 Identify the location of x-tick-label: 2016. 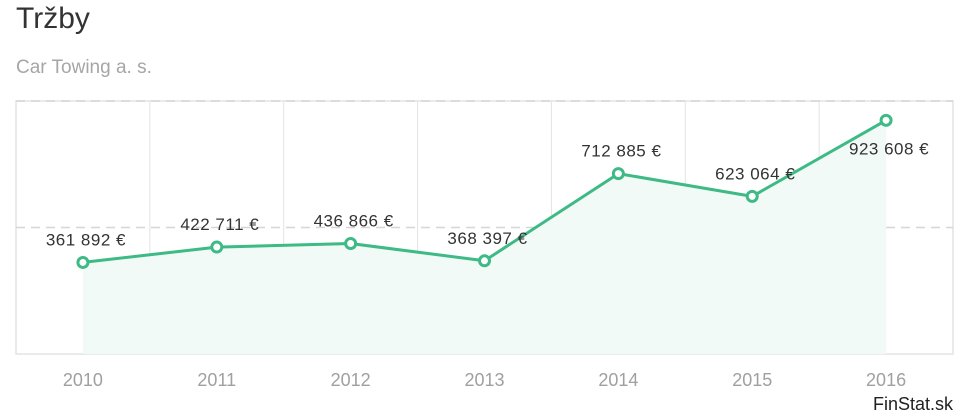
(886, 380).